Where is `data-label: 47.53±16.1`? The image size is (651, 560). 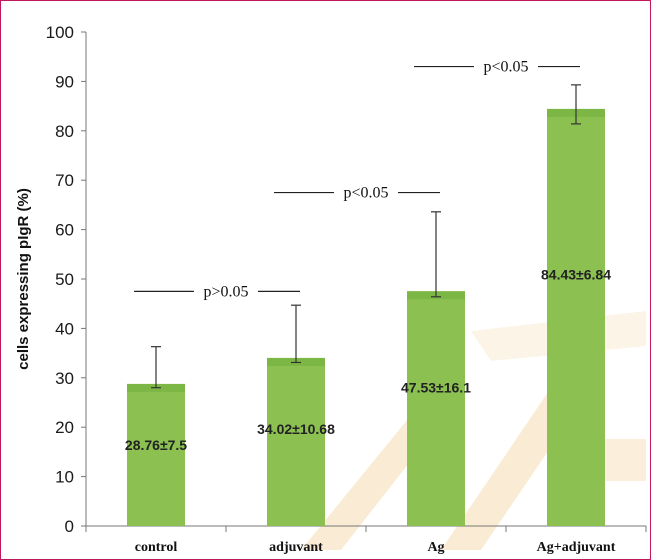 data-label: 47.53±16.1 is located at coordinates (436, 387).